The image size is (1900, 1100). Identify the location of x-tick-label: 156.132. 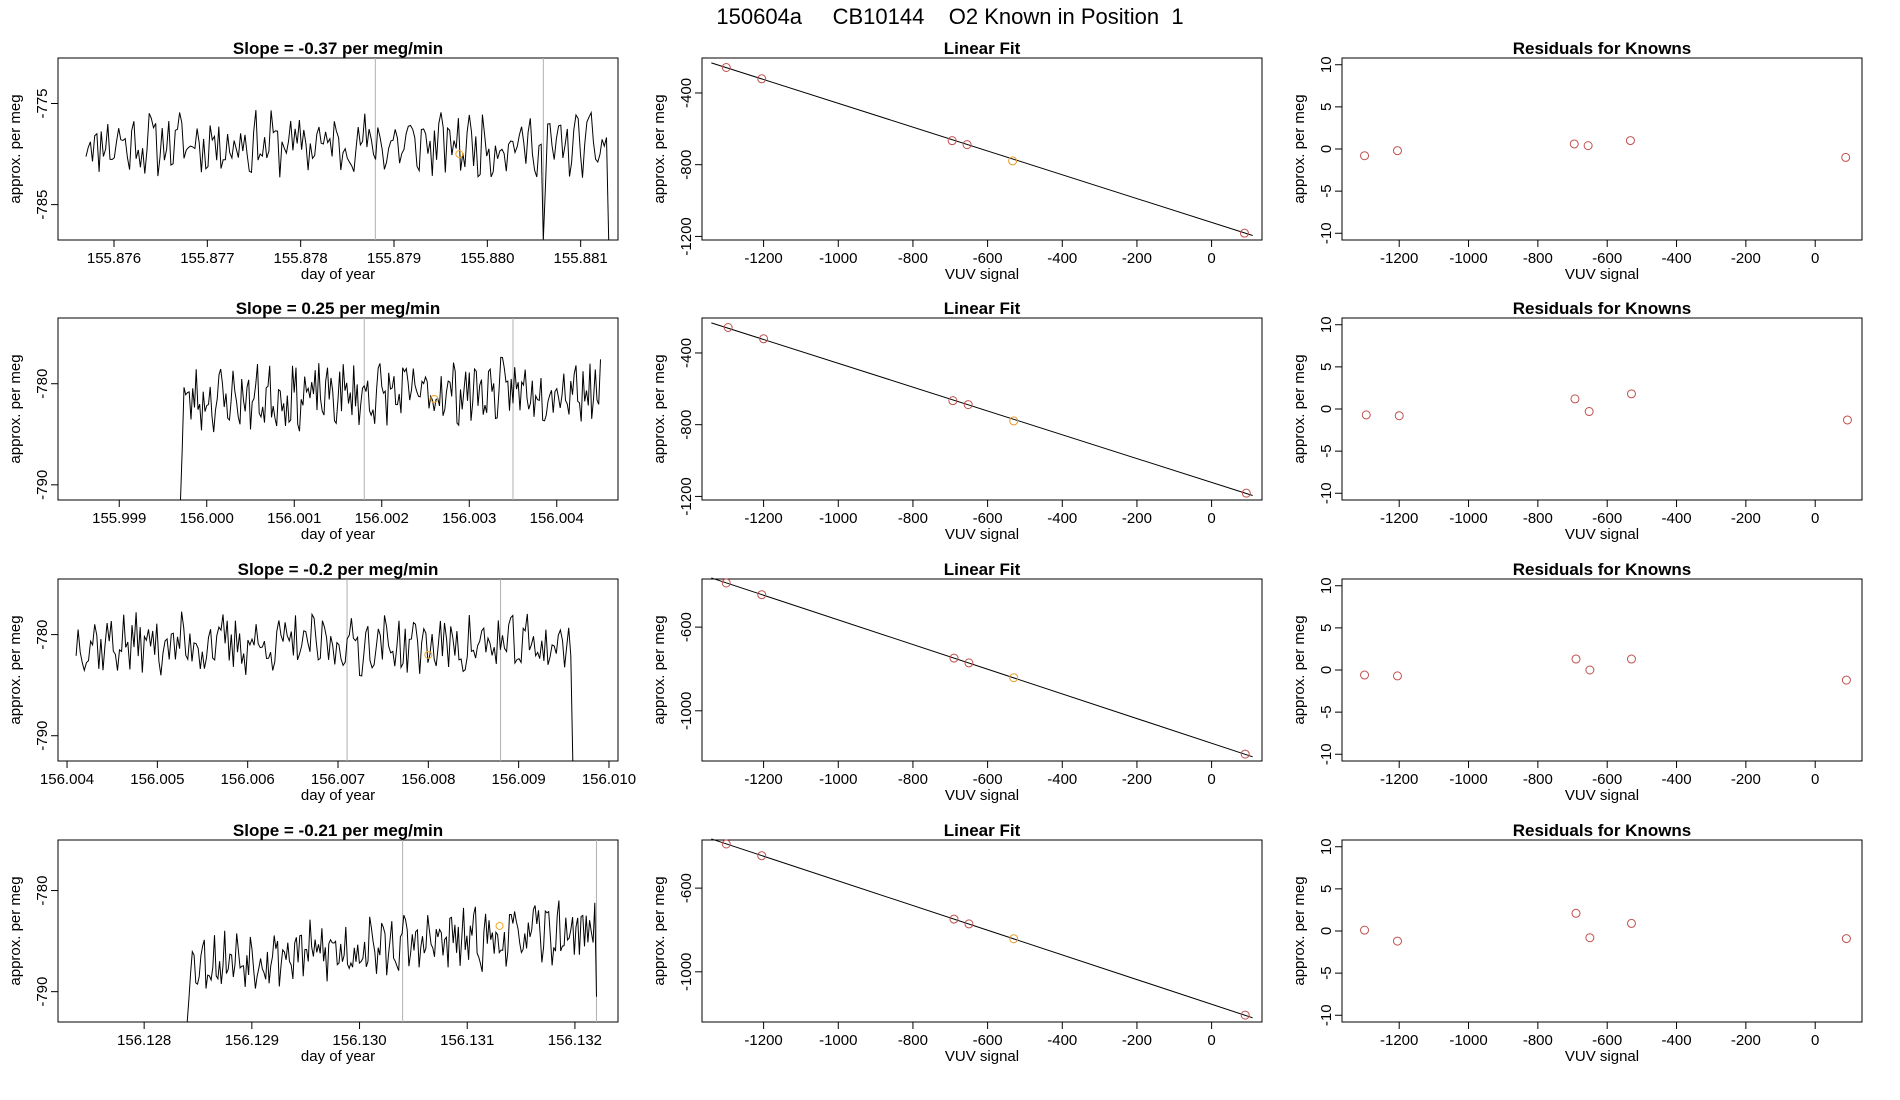
(575, 1040).